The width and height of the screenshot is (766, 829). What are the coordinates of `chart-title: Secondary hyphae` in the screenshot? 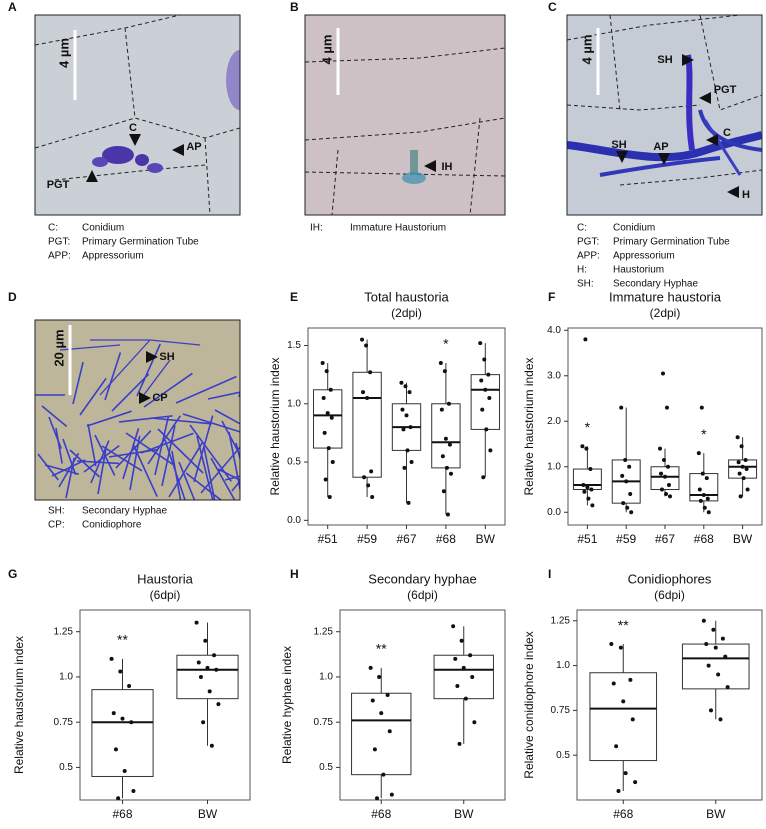 It's located at (422, 578).